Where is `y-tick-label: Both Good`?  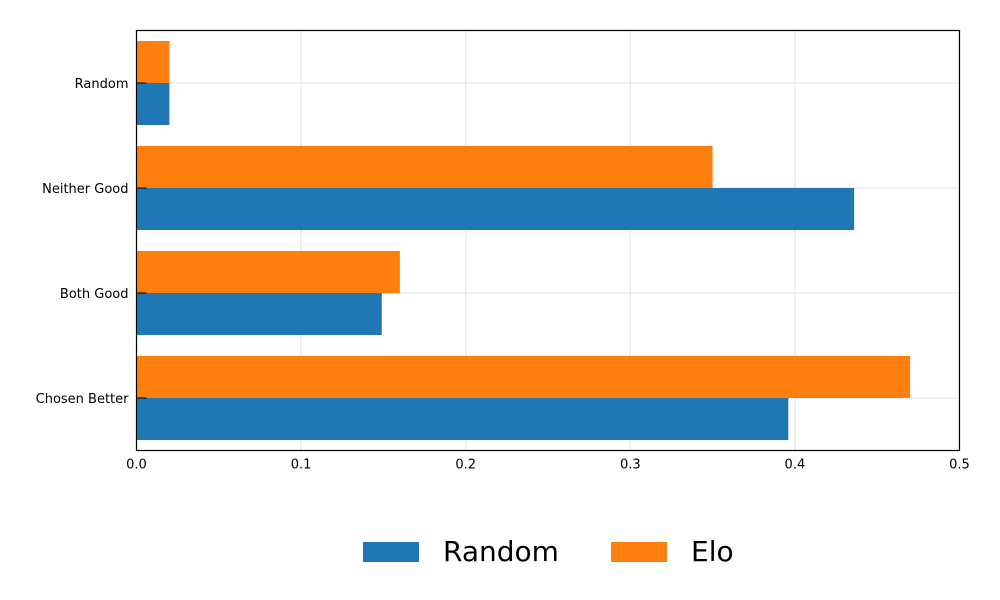 y-tick-label: Both Good is located at coordinates (94, 294).